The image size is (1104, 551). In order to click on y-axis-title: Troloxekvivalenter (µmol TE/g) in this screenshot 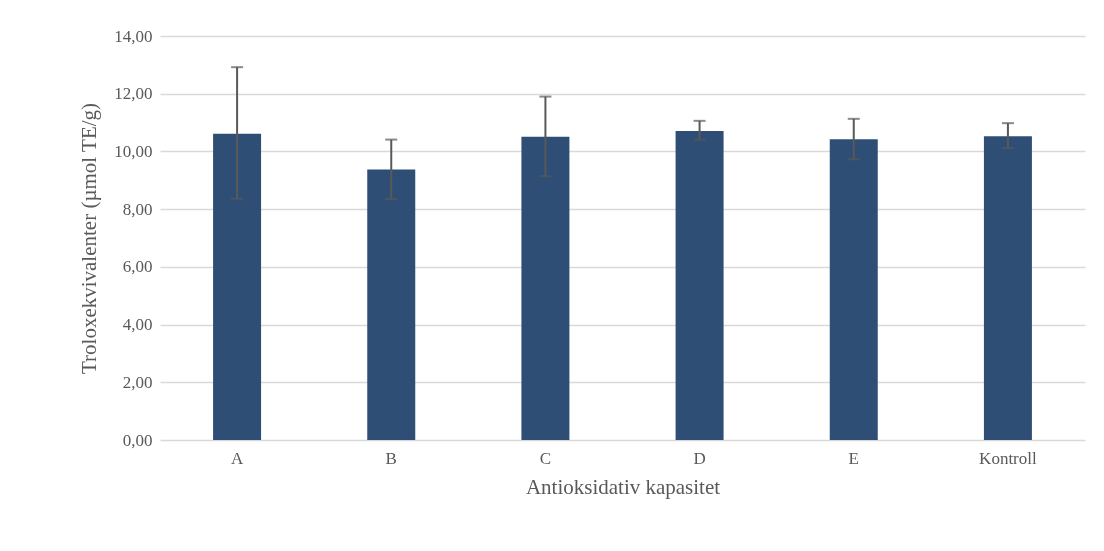, I will do `click(89, 238)`.